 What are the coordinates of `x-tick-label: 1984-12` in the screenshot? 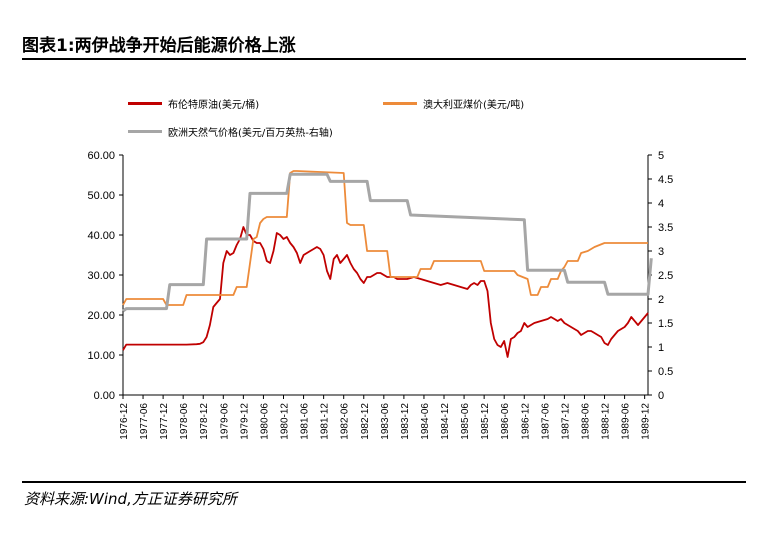 It's located at (445, 421).